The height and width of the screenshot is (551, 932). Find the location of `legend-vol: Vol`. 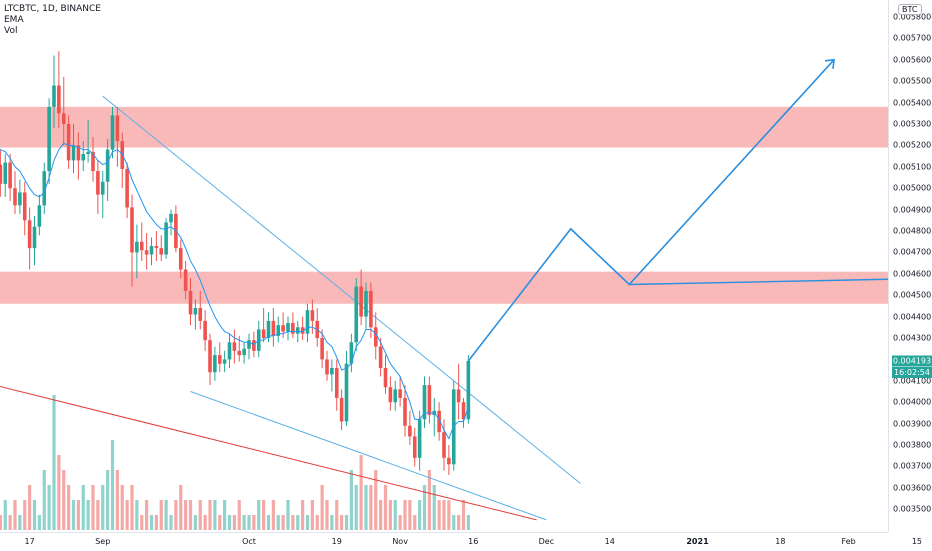

legend-vol: Vol is located at coordinates (11, 31).